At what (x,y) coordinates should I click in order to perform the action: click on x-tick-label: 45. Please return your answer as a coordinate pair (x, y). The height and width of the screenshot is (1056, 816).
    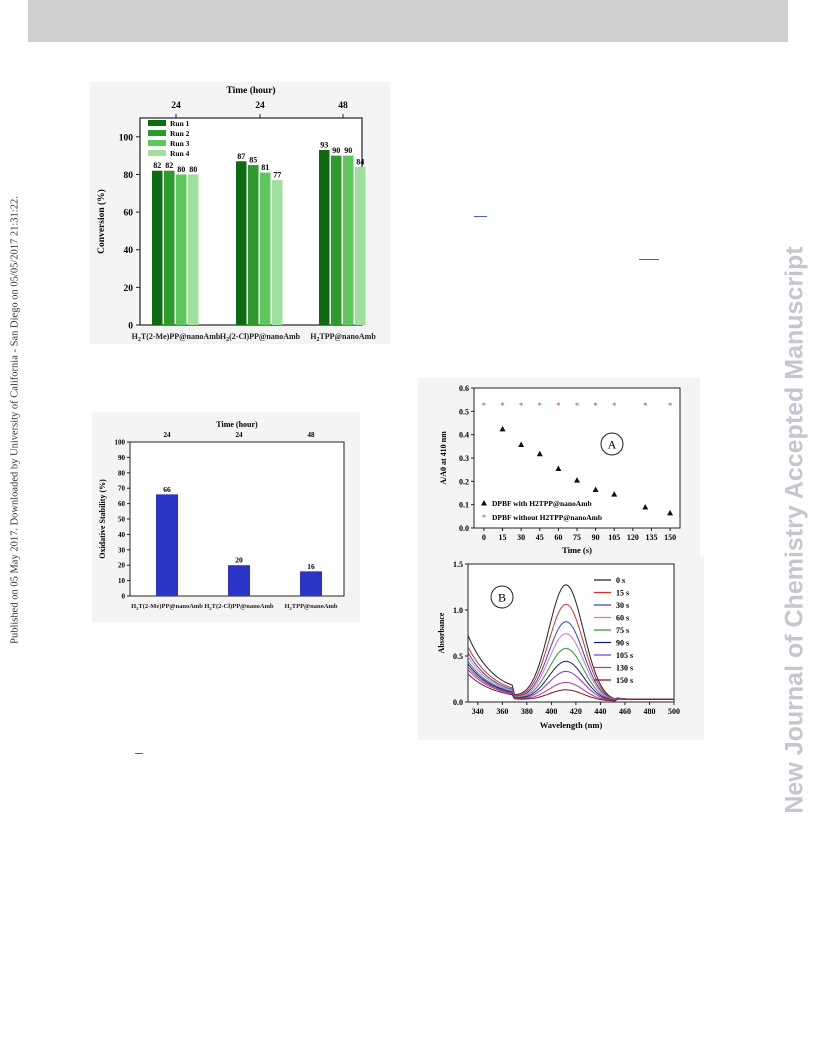
    Looking at the image, I should click on (540, 537).